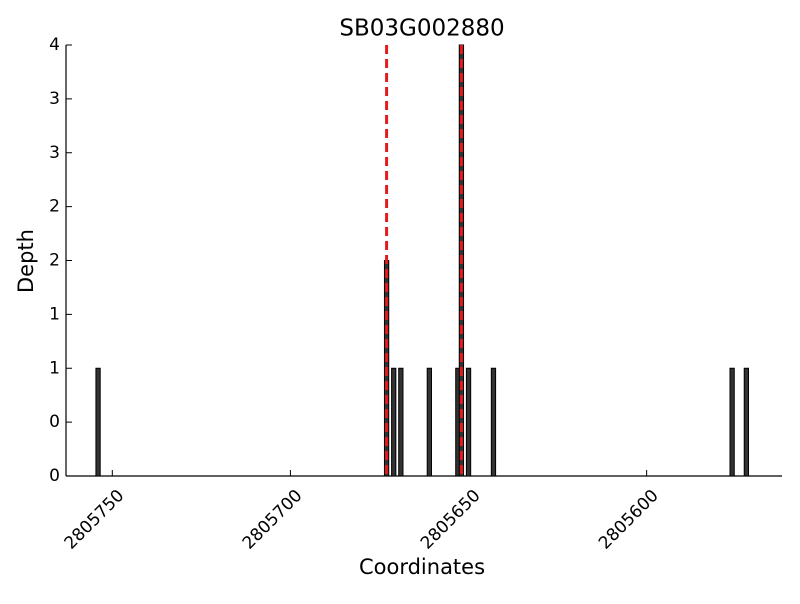 The height and width of the screenshot is (604, 800). I want to click on y-tick-label: 4, so click(54, 45).